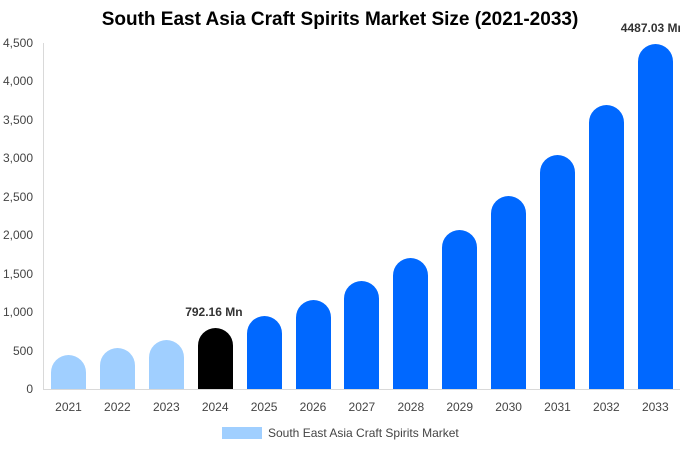  What do you see at coordinates (29, 389) in the screenshot?
I see `y-tick-label: 0` at bounding box center [29, 389].